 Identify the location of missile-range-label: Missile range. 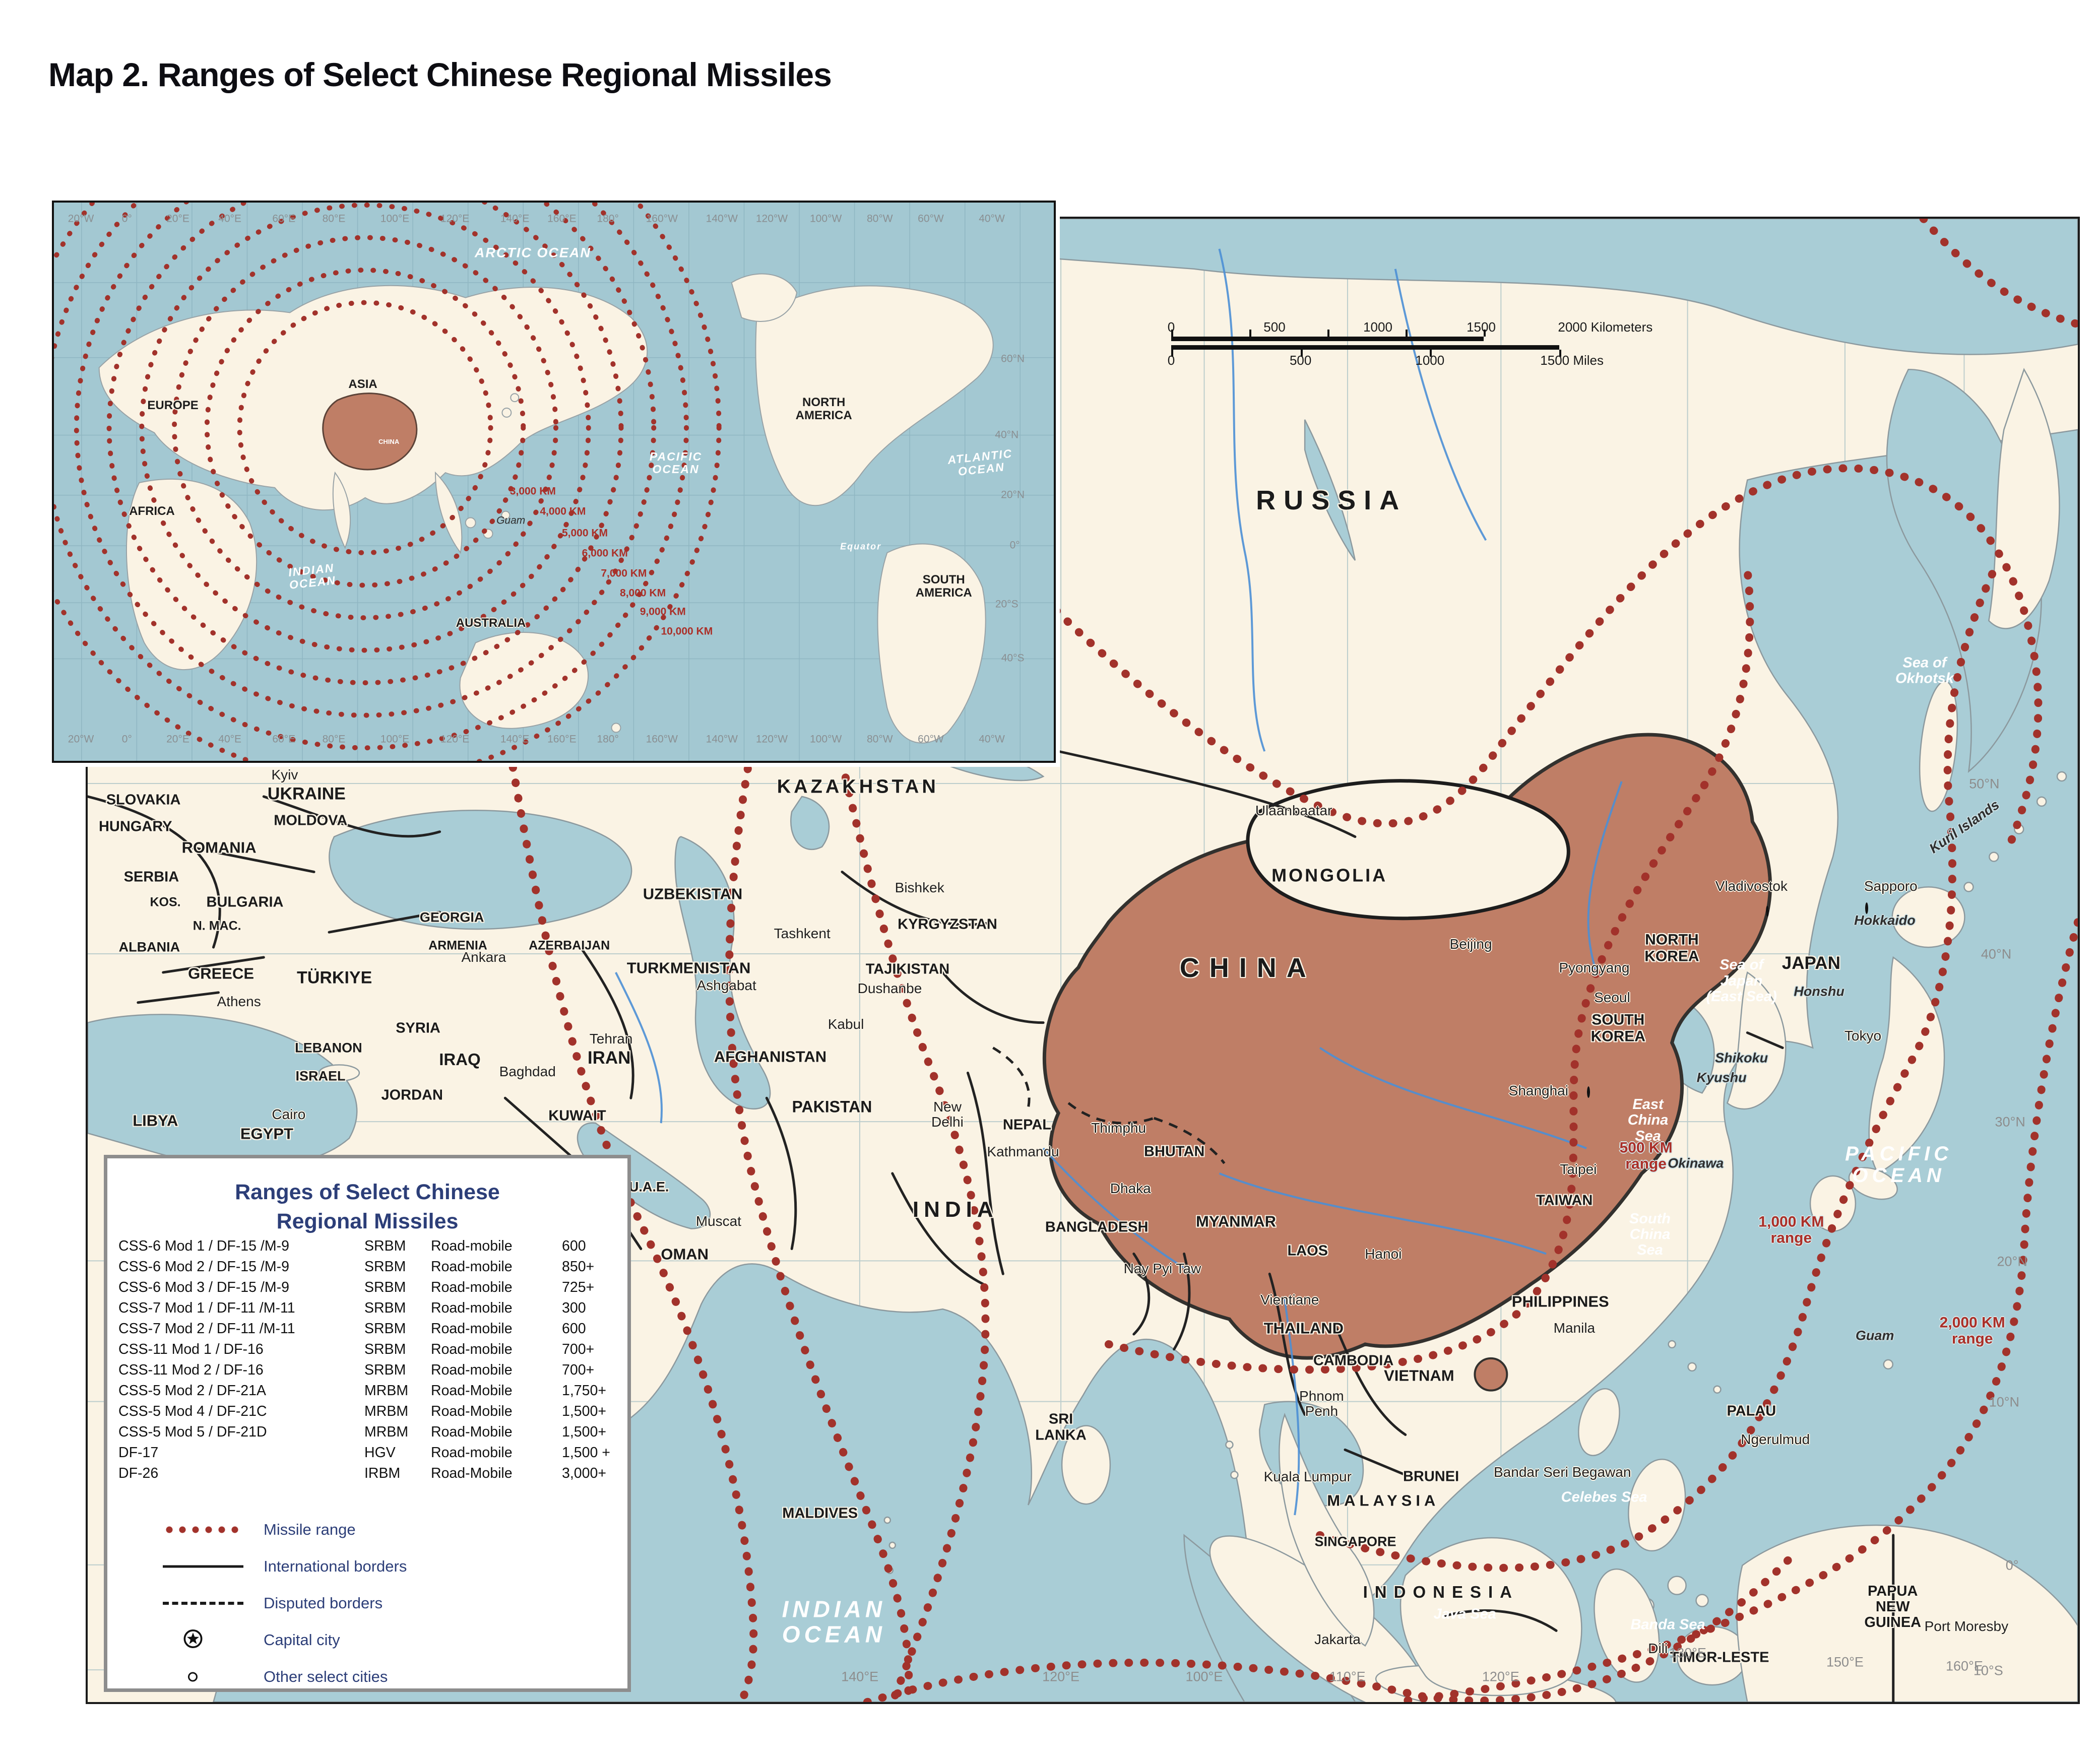
(310, 1529).